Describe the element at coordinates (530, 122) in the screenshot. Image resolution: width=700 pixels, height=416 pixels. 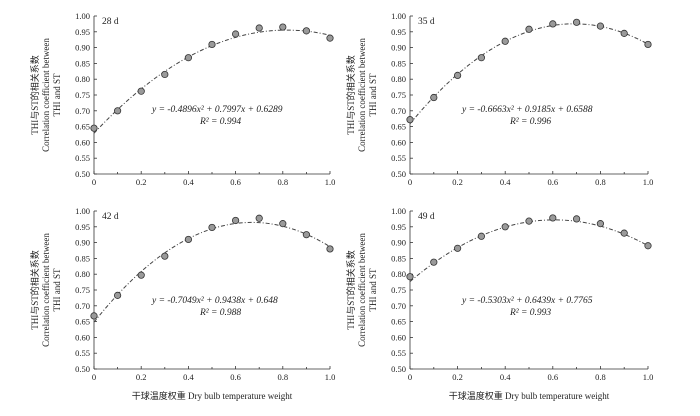
I see `r-squared: R² = 0.996` at that location.